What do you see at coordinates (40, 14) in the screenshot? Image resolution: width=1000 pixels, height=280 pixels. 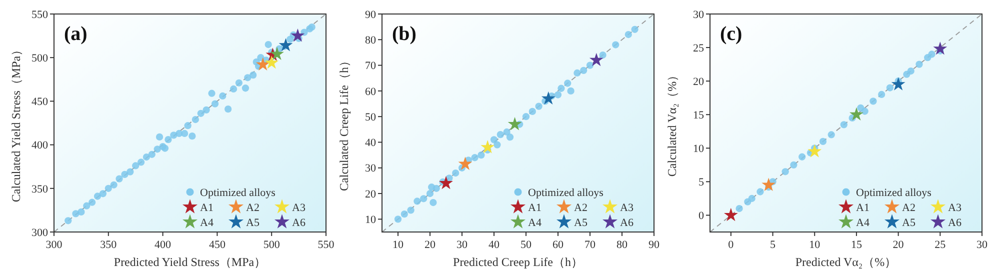 I see `y-tick-label: 550` at bounding box center [40, 14].